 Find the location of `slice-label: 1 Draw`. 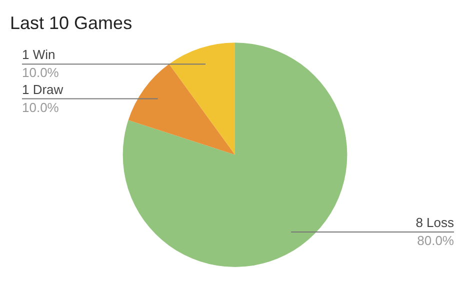

slice-label: 1 Draw is located at coordinates (43, 89).